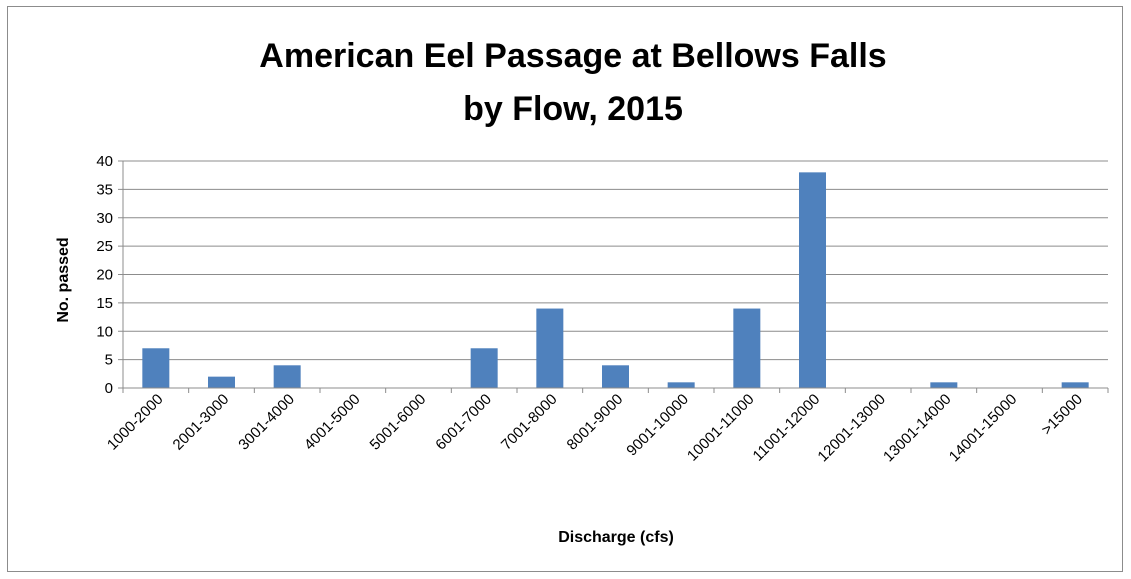  Describe the element at coordinates (201, 422) in the screenshot. I see `x-tick-label: 2001-3000` at that location.